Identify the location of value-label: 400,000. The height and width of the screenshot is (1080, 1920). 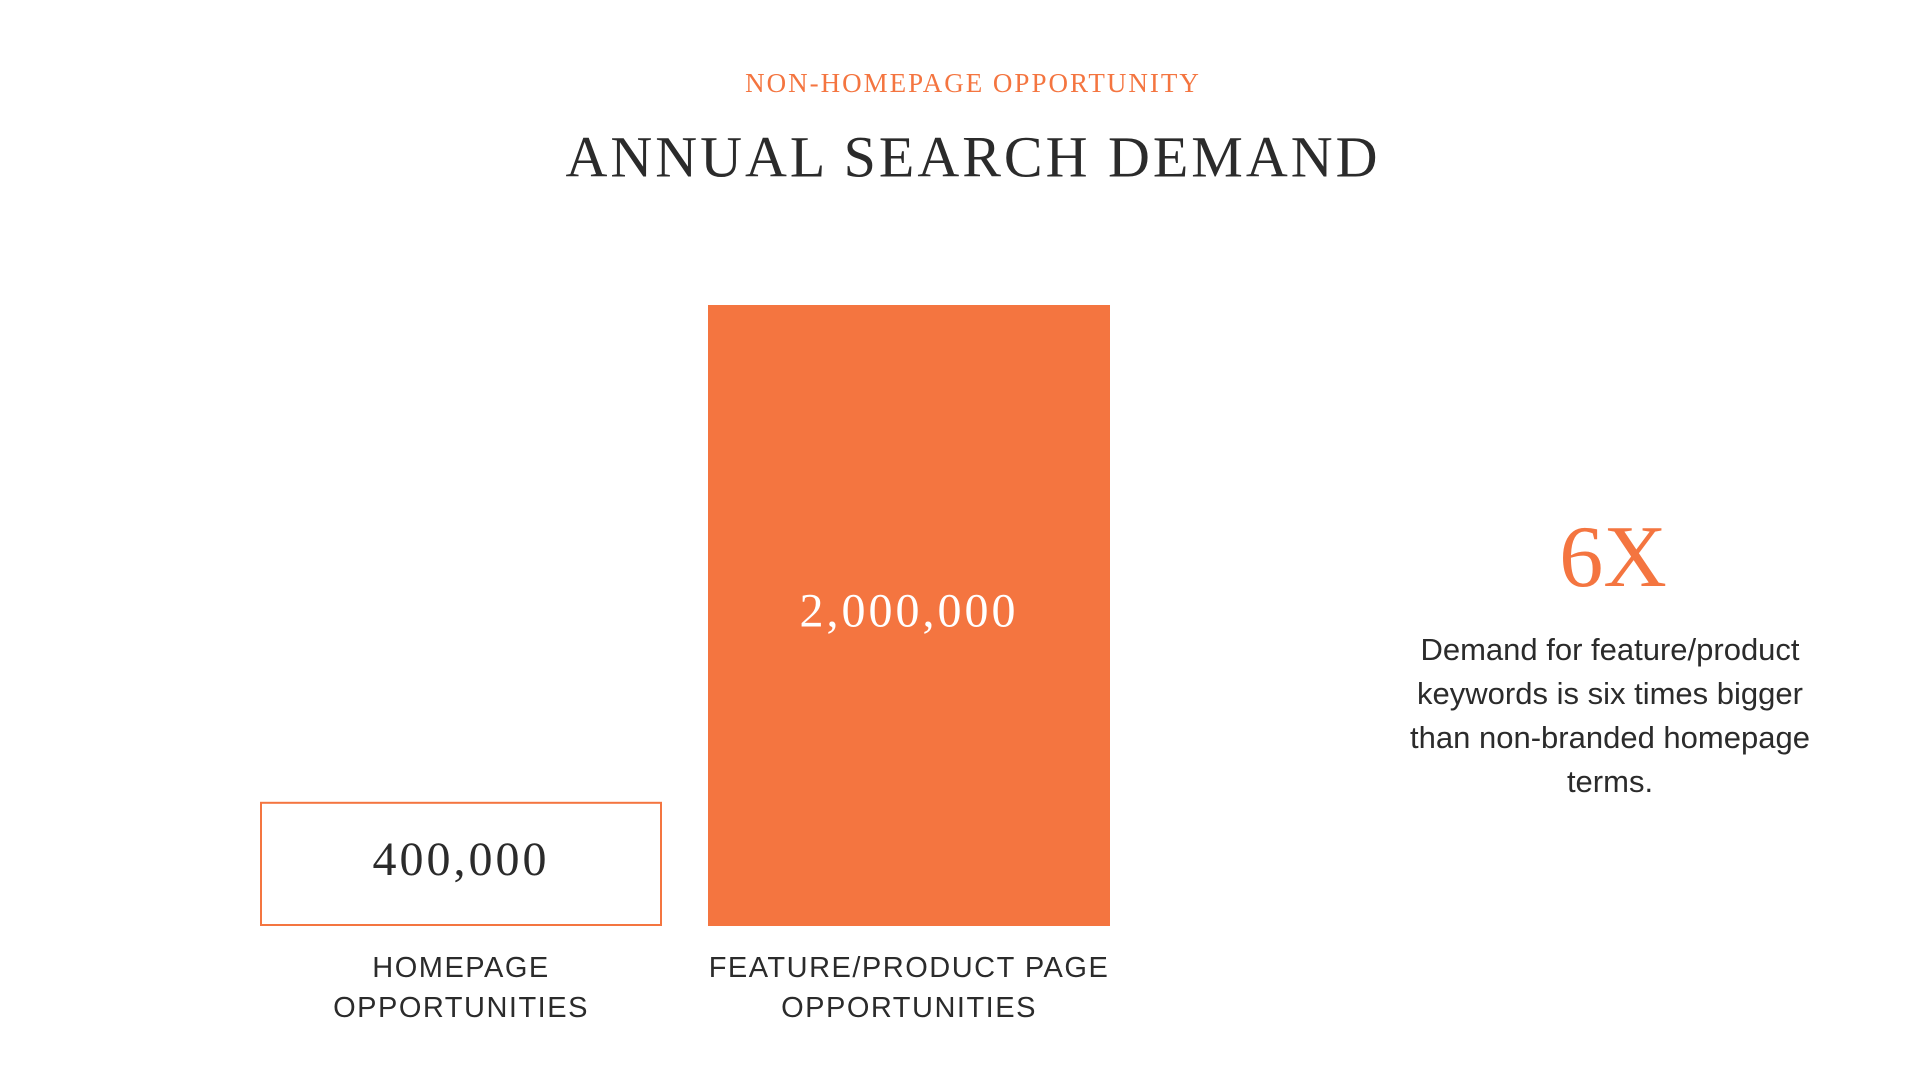
(461, 859).